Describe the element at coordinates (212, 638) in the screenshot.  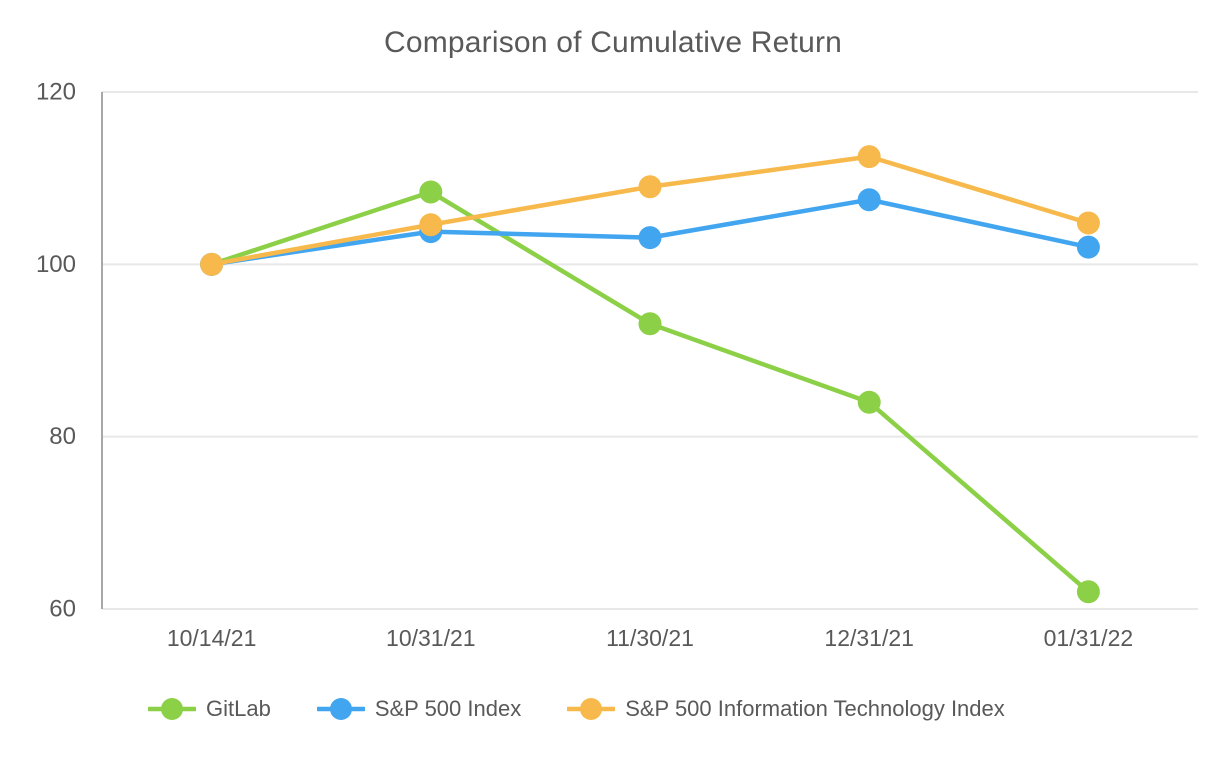
I see `x-tick-label: 10/14/21` at that location.